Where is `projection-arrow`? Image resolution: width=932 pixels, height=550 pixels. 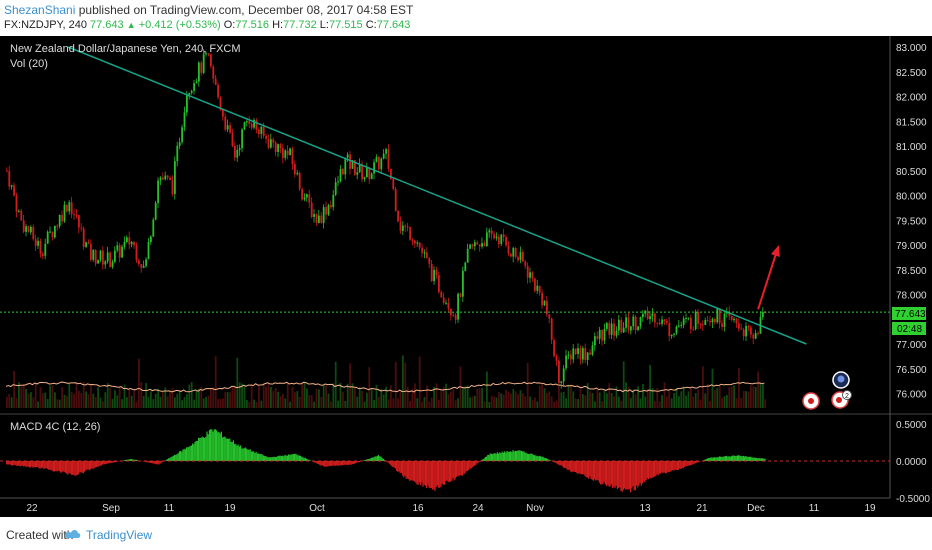 projection-arrow is located at coordinates (768, 277).